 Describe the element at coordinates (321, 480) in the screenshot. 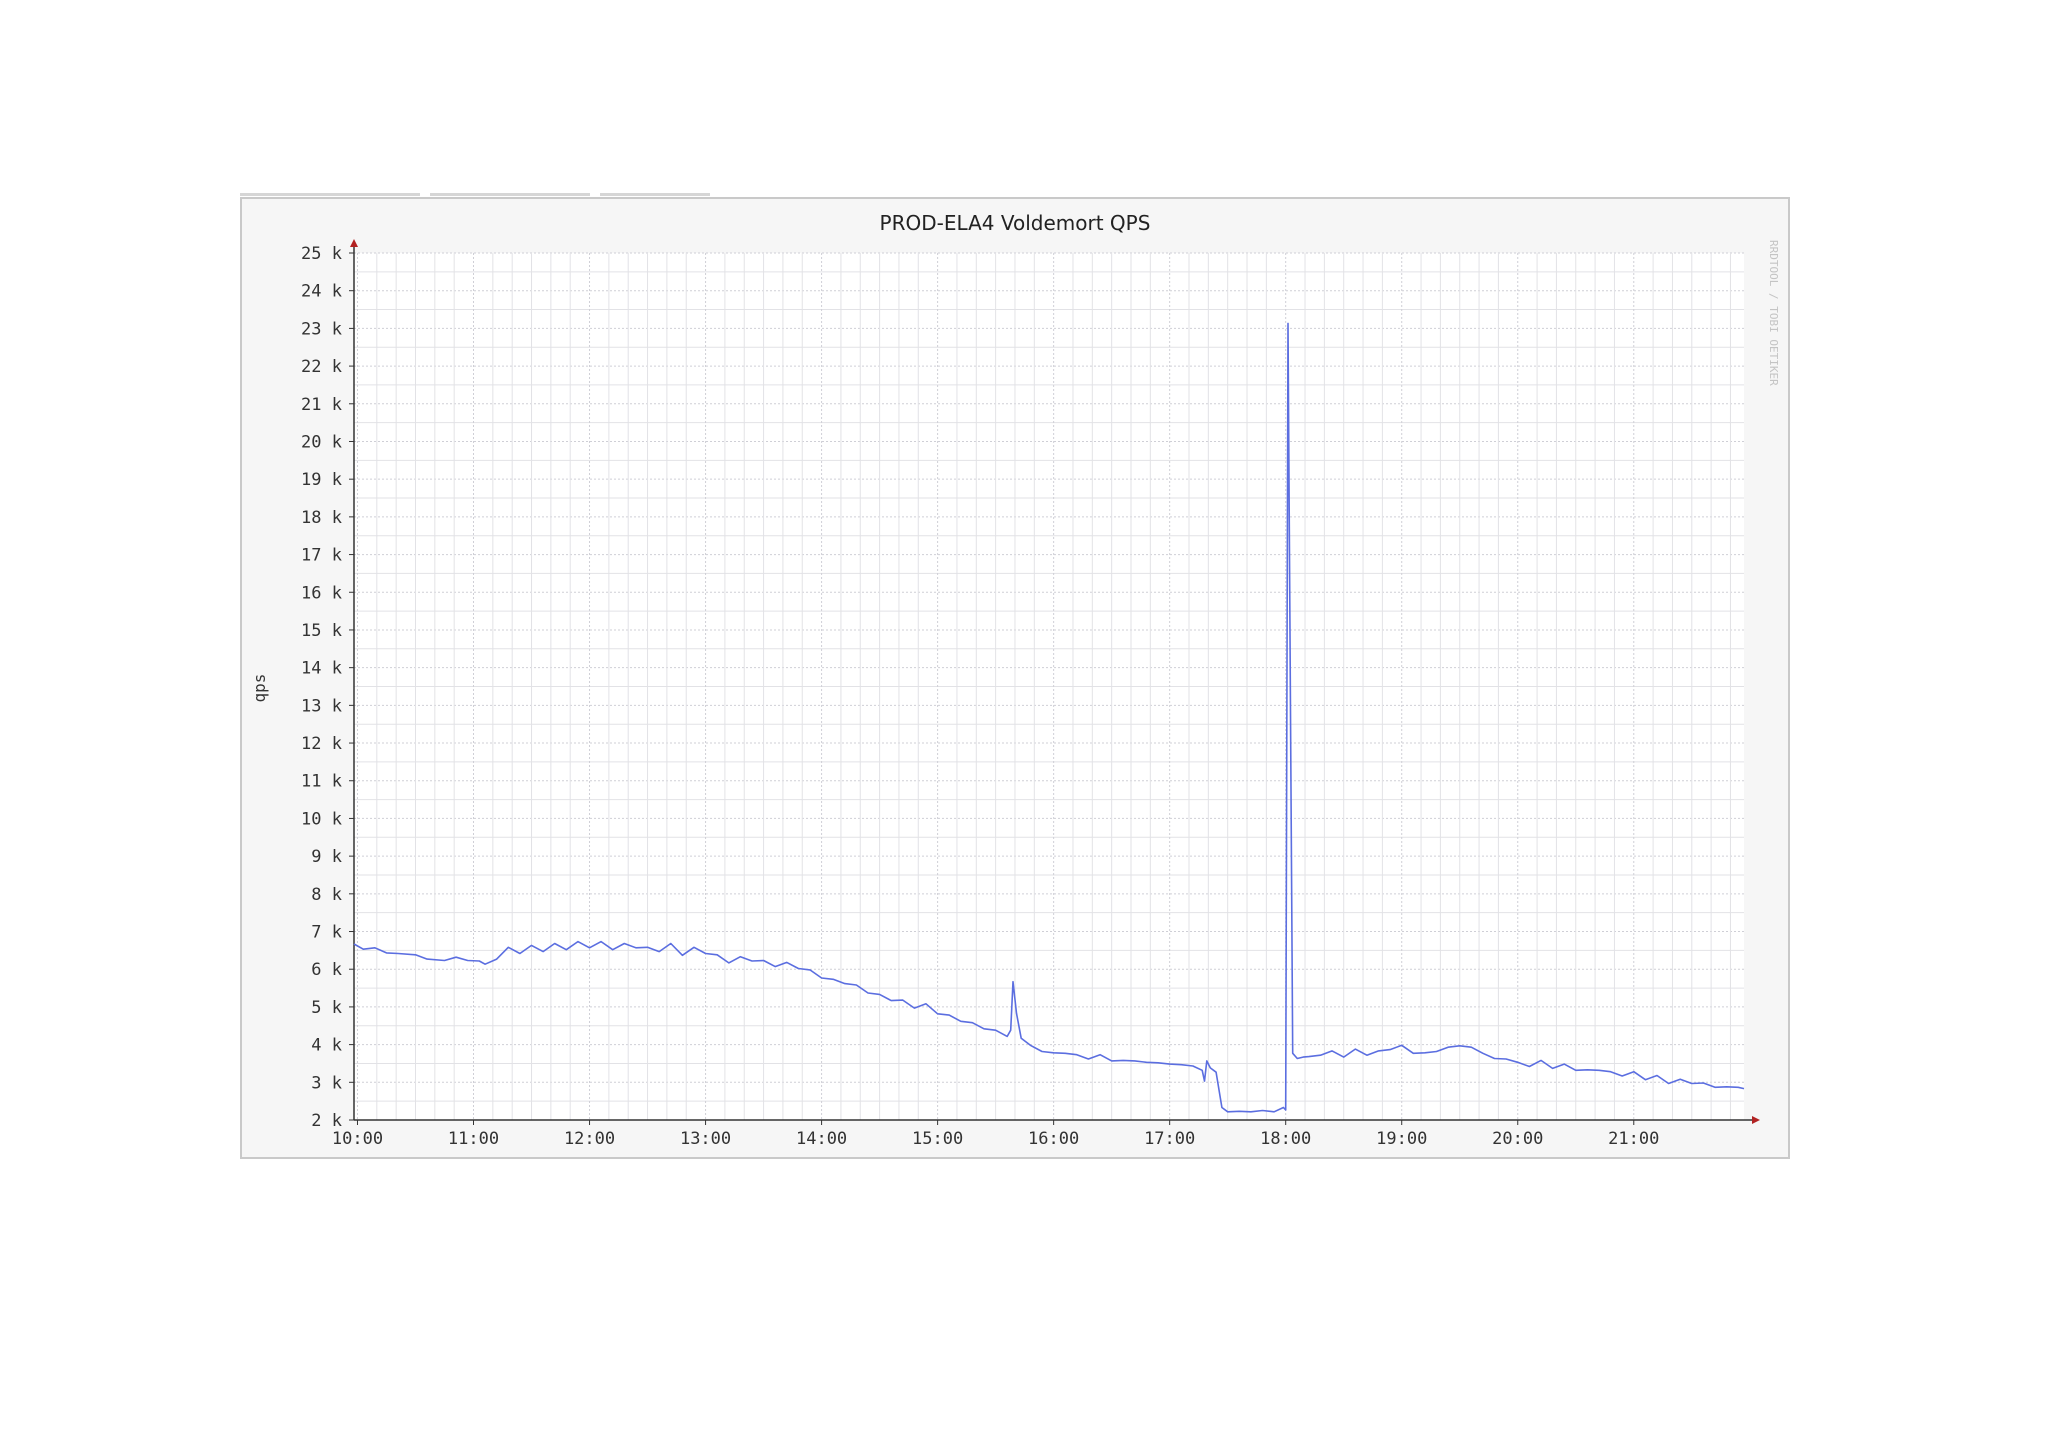

I see `y-tick-label: 19 k` at that location.